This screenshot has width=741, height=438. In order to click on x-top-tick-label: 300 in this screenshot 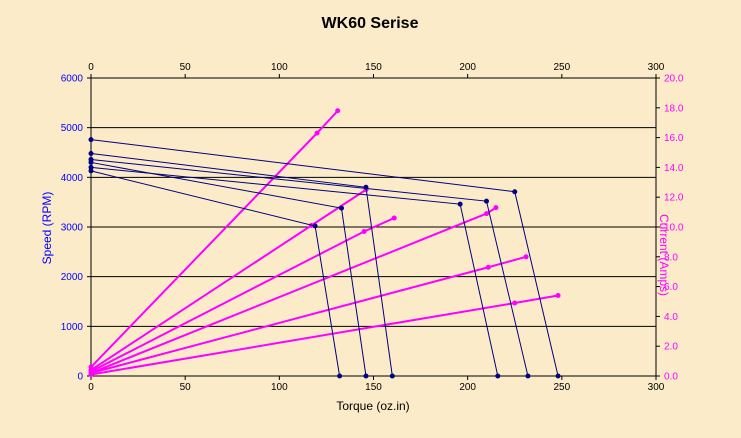, I will do `click(656, 67)`.